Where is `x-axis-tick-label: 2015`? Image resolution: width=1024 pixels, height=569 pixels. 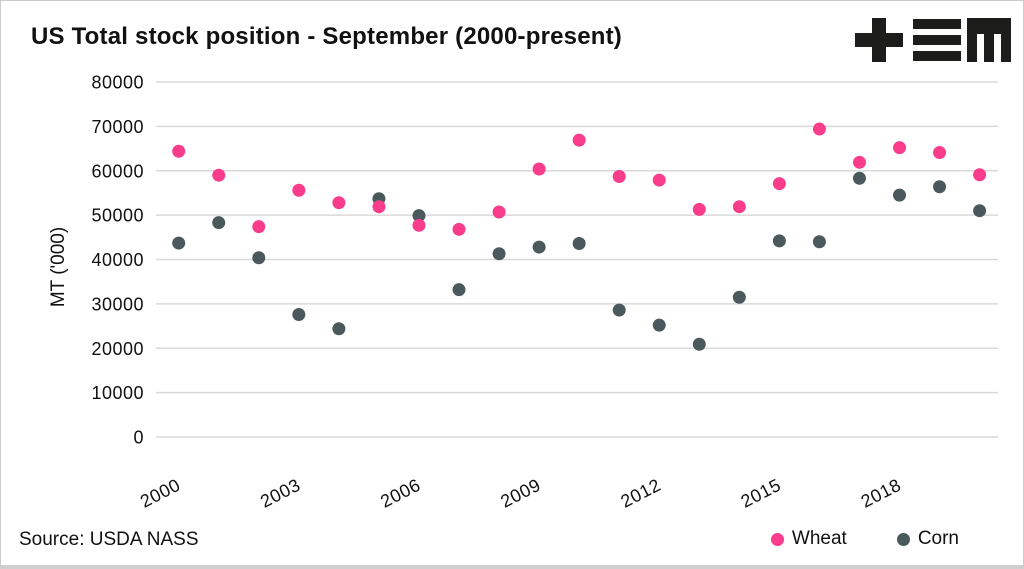
x-axis-tick-label: 2015 is located at coordinates (761, 493).